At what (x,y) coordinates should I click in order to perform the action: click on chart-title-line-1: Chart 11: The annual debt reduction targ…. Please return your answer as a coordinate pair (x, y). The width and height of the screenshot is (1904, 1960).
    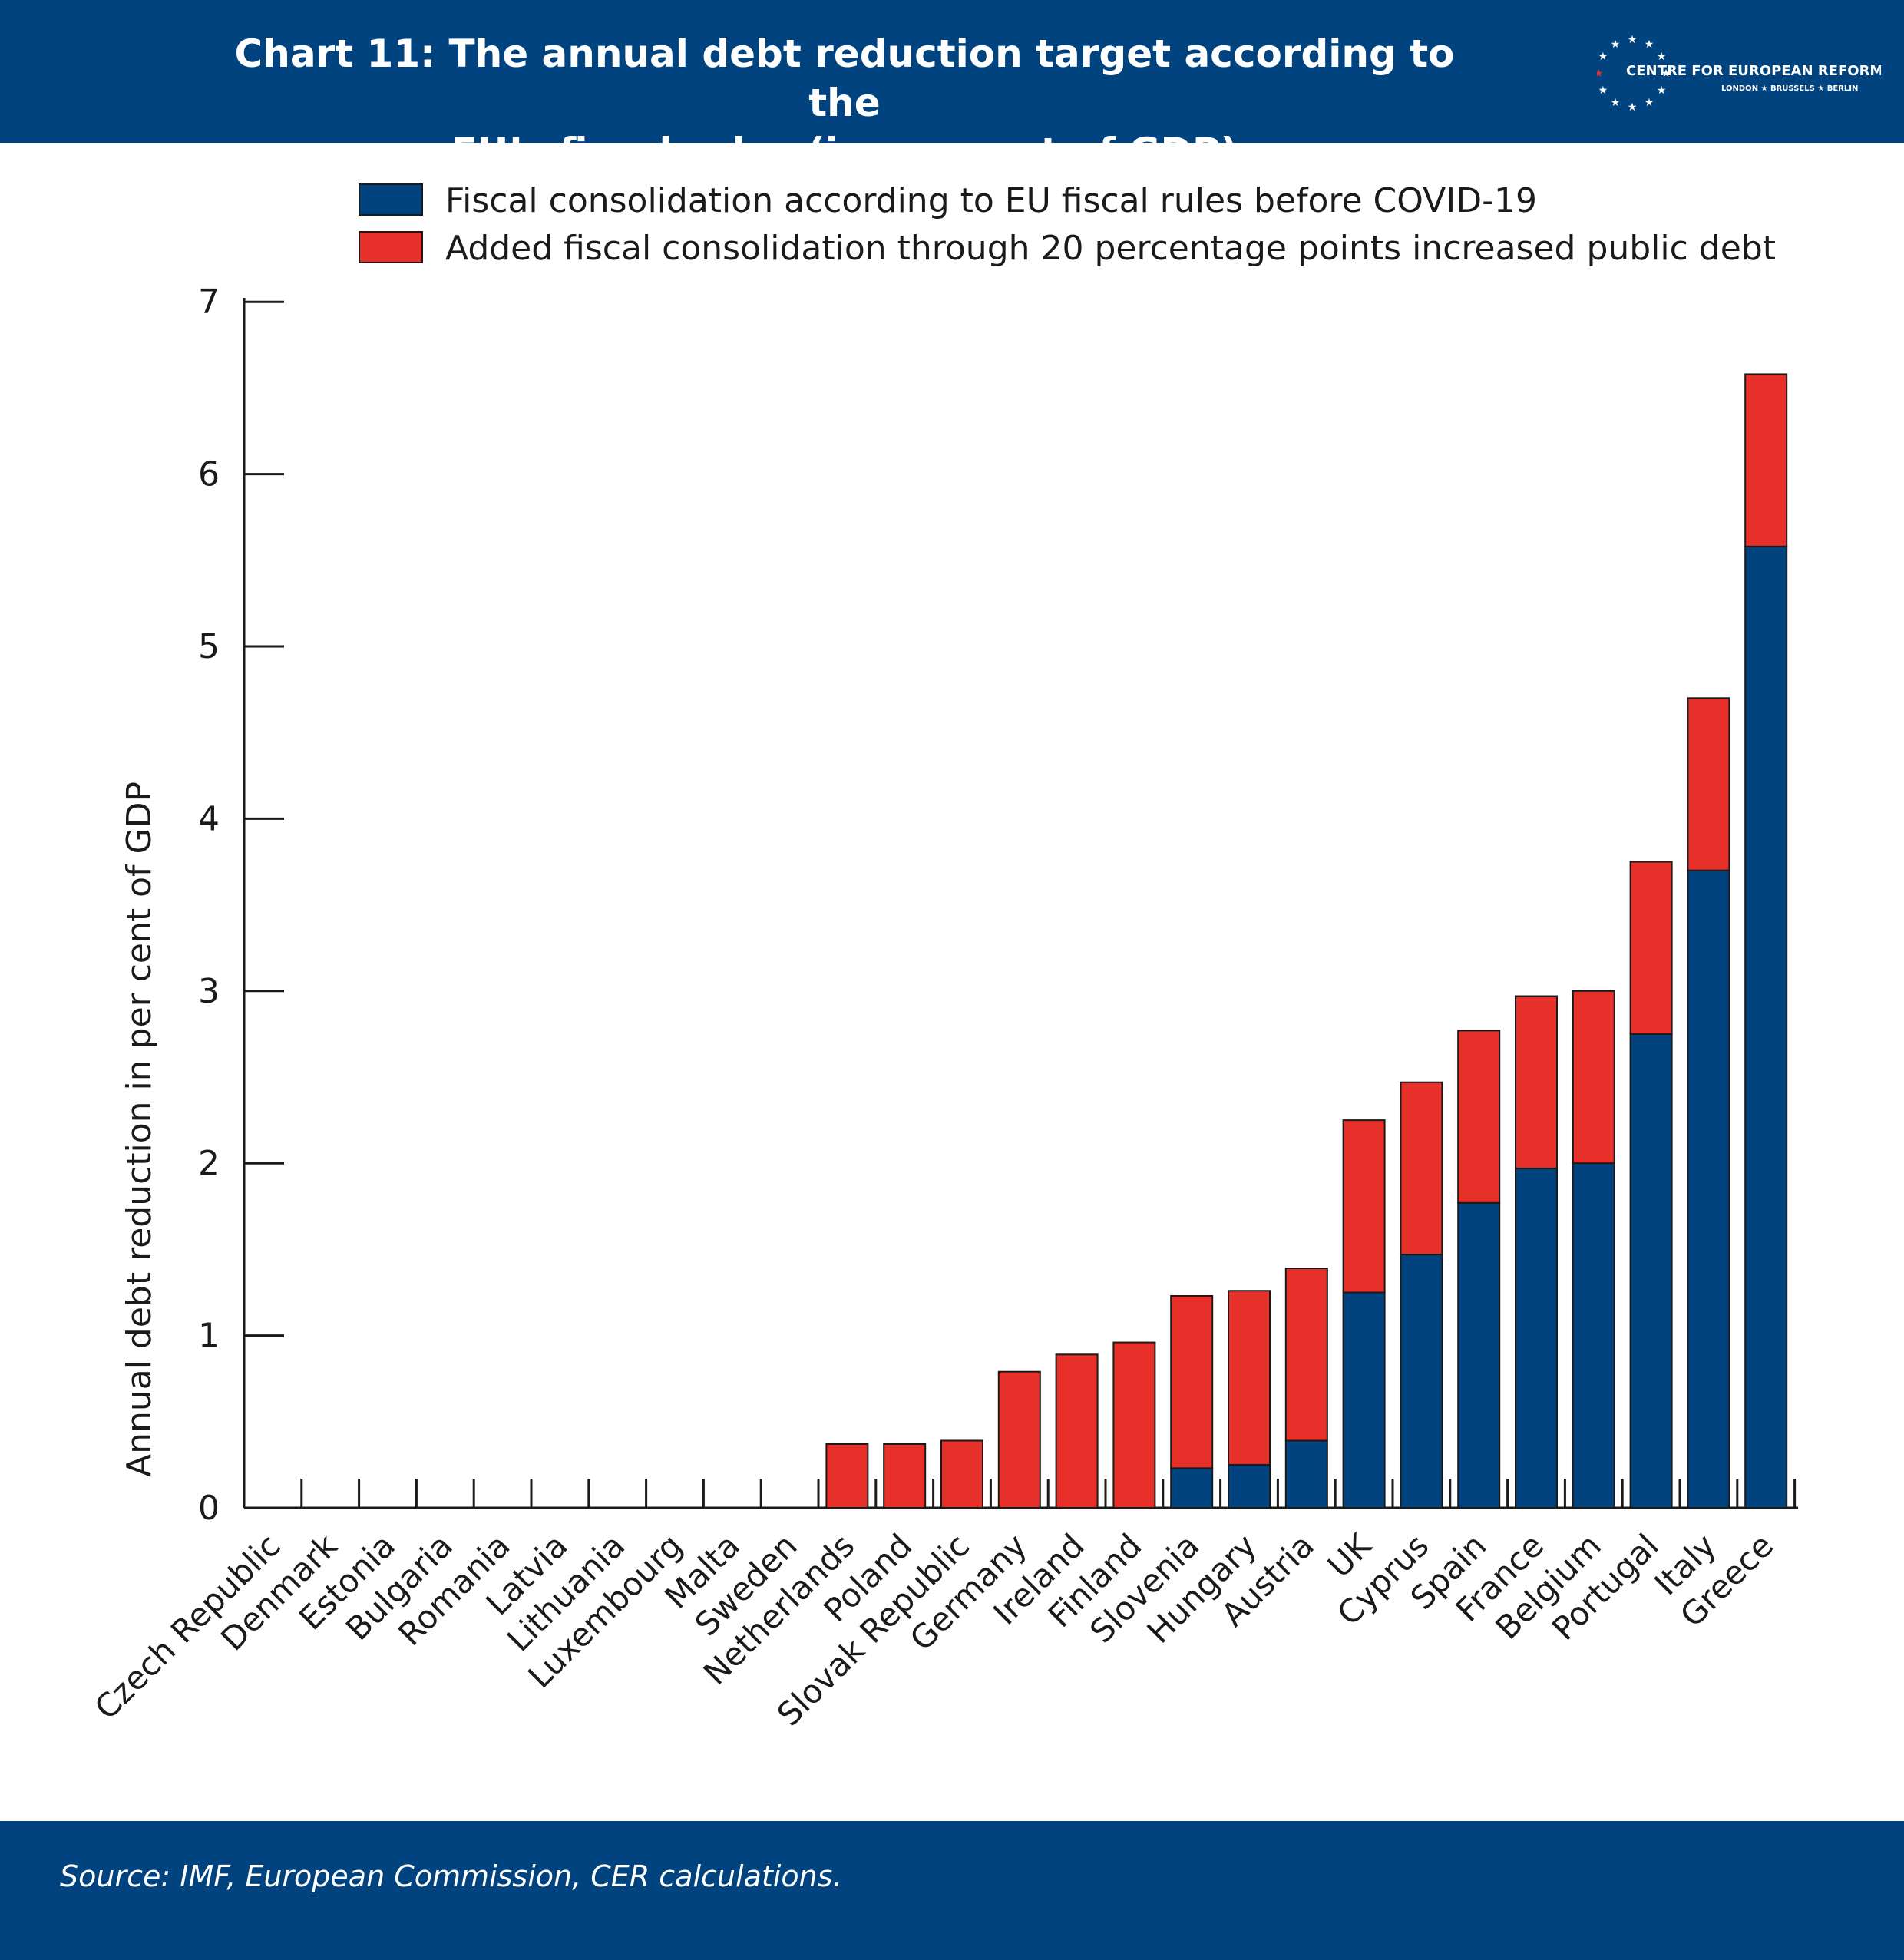
    Looking at the image, I should click on (844, 78).